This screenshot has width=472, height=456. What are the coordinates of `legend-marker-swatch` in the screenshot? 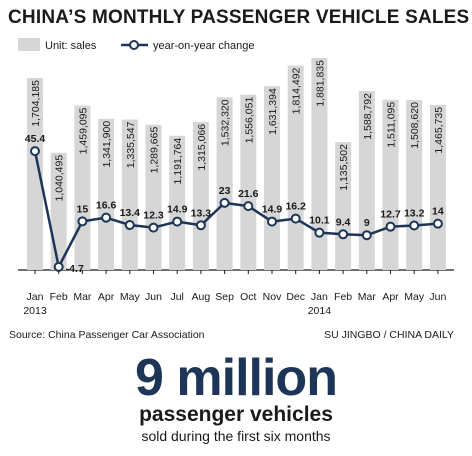 It's located at (134, 45).